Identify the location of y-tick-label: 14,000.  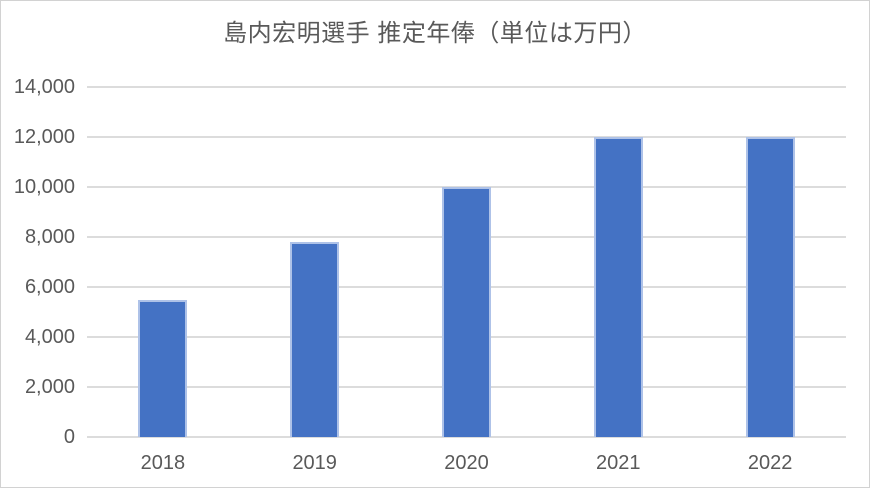
(44, 87).